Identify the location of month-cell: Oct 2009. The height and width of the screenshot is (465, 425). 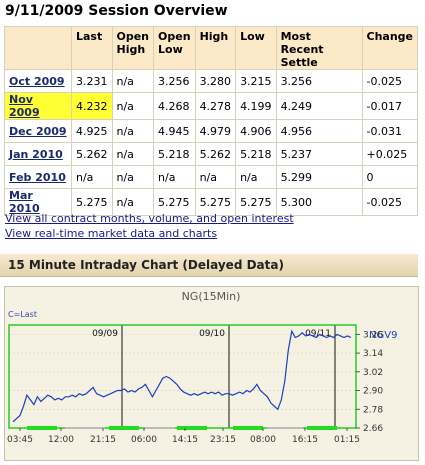
(38, 81).